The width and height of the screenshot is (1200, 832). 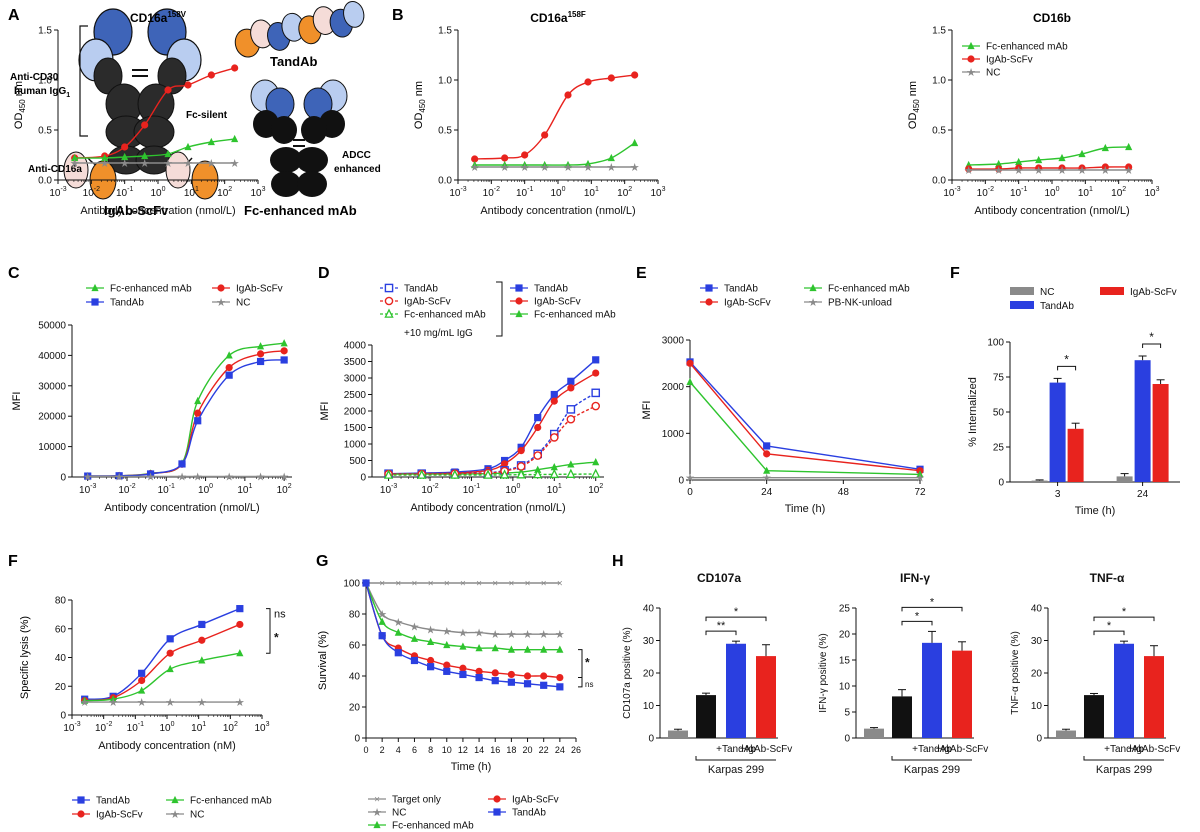 I want to click on y-title-main: MFI, so click(x=647, y=410).